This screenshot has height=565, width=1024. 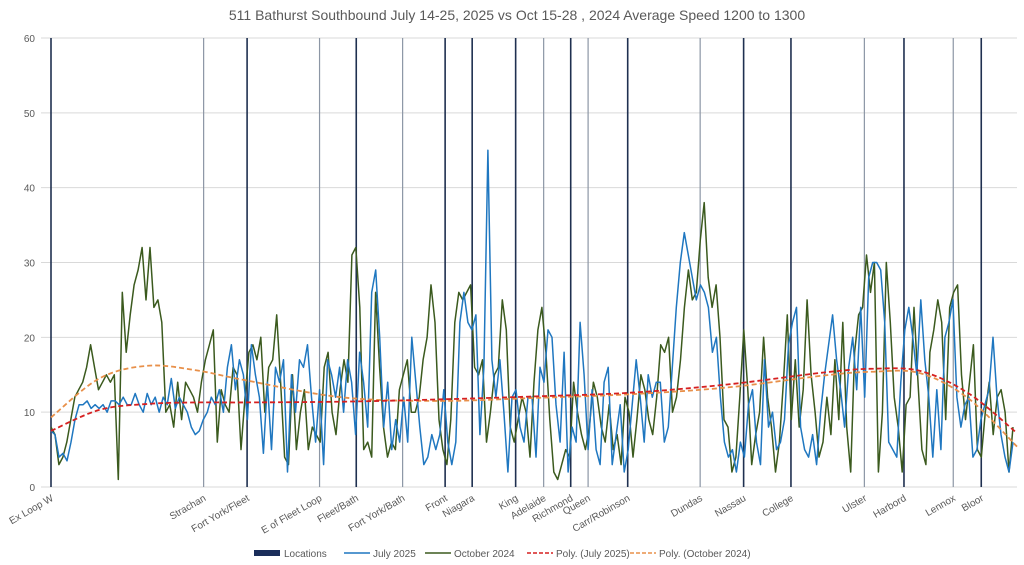 I want to click on y-tick-label: 0, so click(x=32, y=488).